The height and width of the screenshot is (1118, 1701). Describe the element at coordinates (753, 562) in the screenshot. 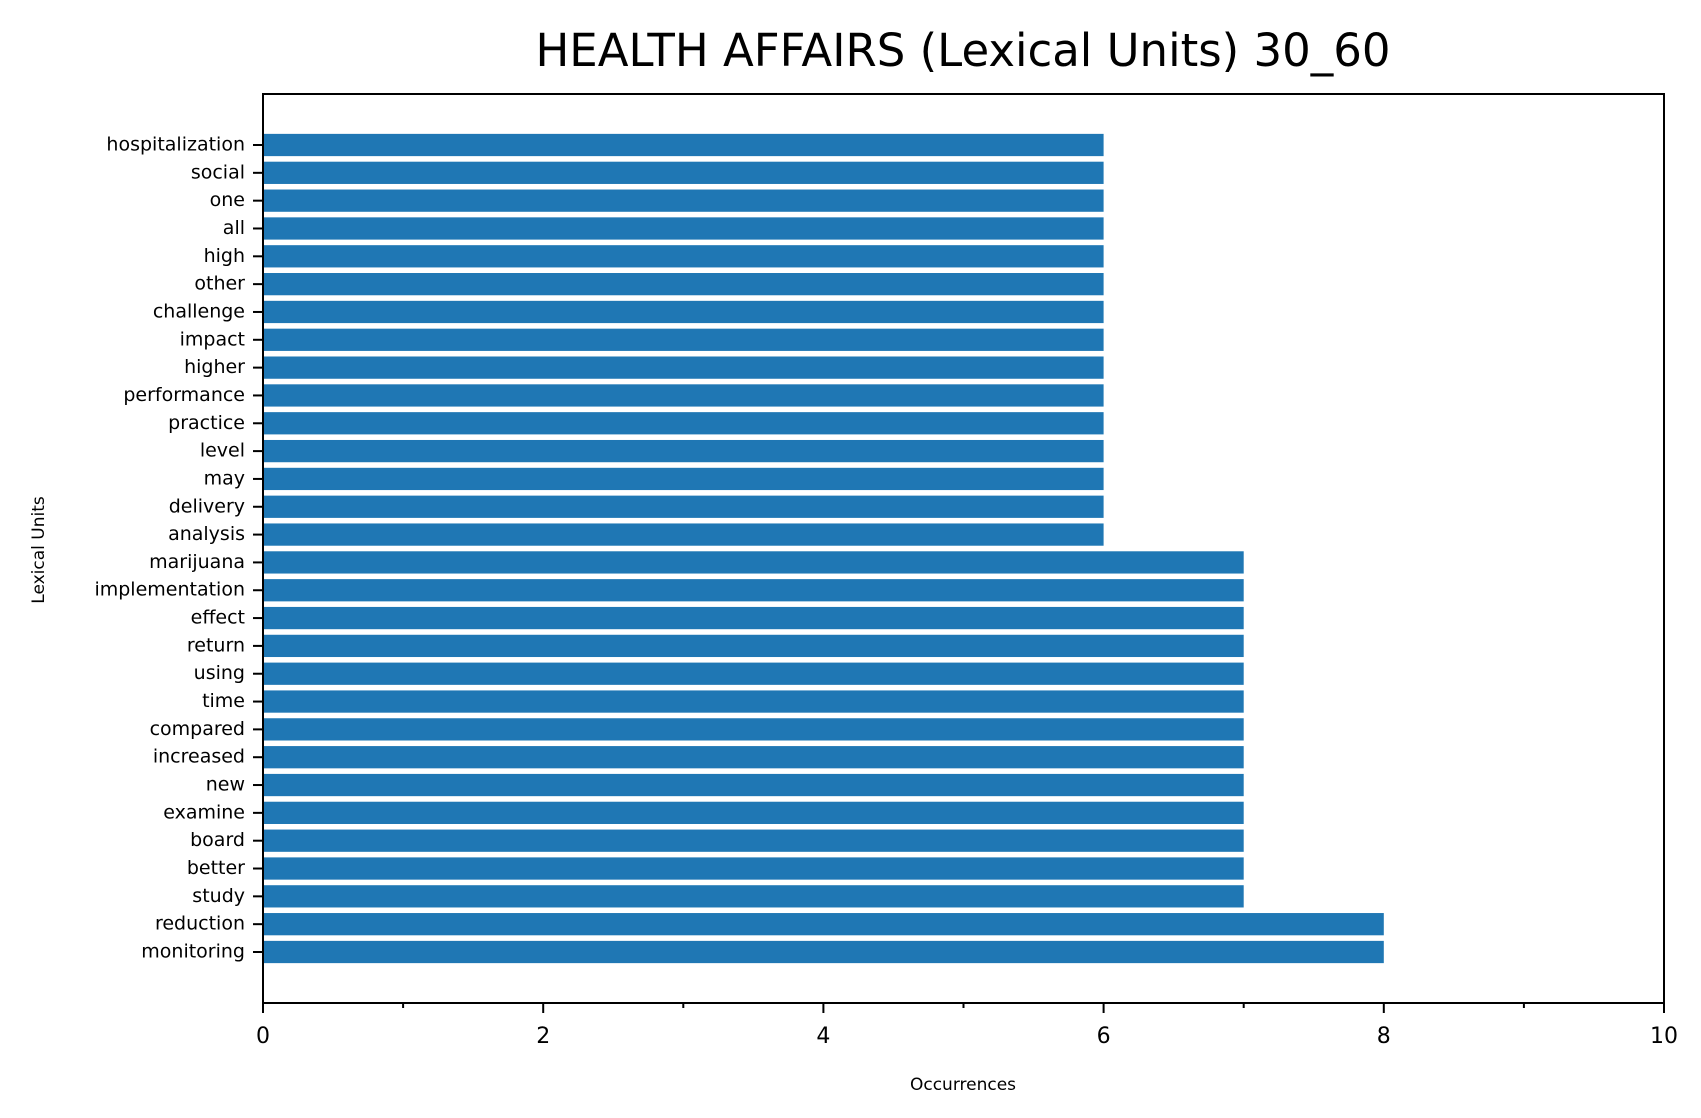

I see `bar-marijuana` at that location.